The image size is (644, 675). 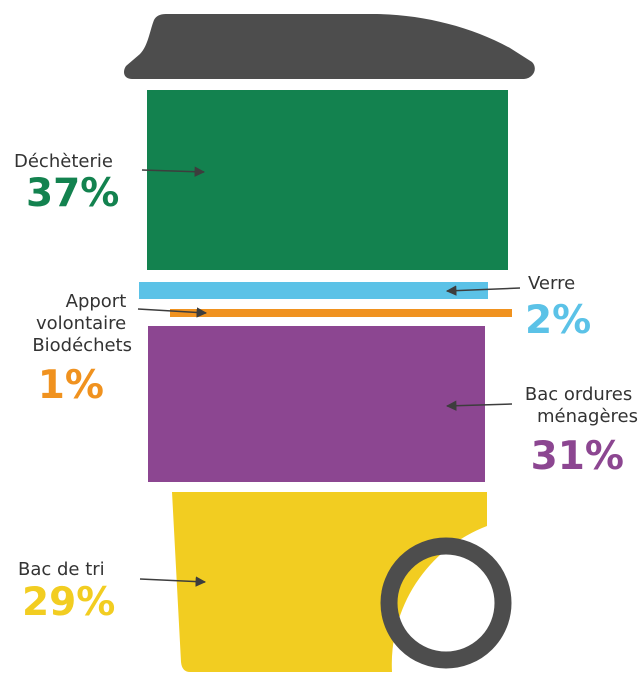 I want to click on label-bac-de-tri: Bac de tri, so click(x=61, y=569).